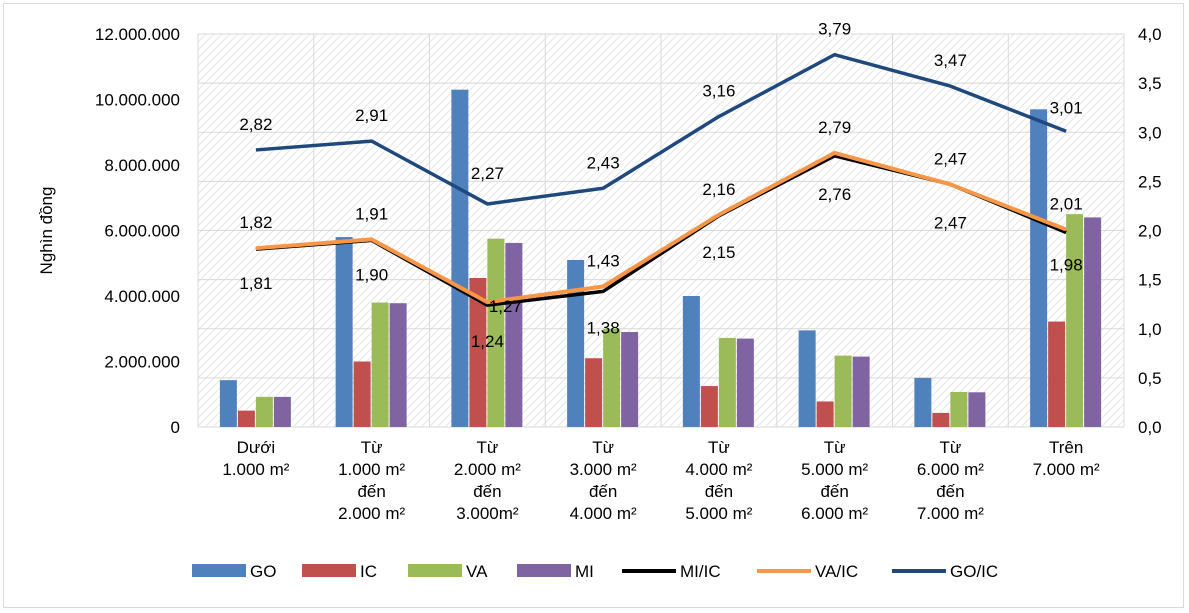  I want to click on legend-swatch-va, so click(435, 570).